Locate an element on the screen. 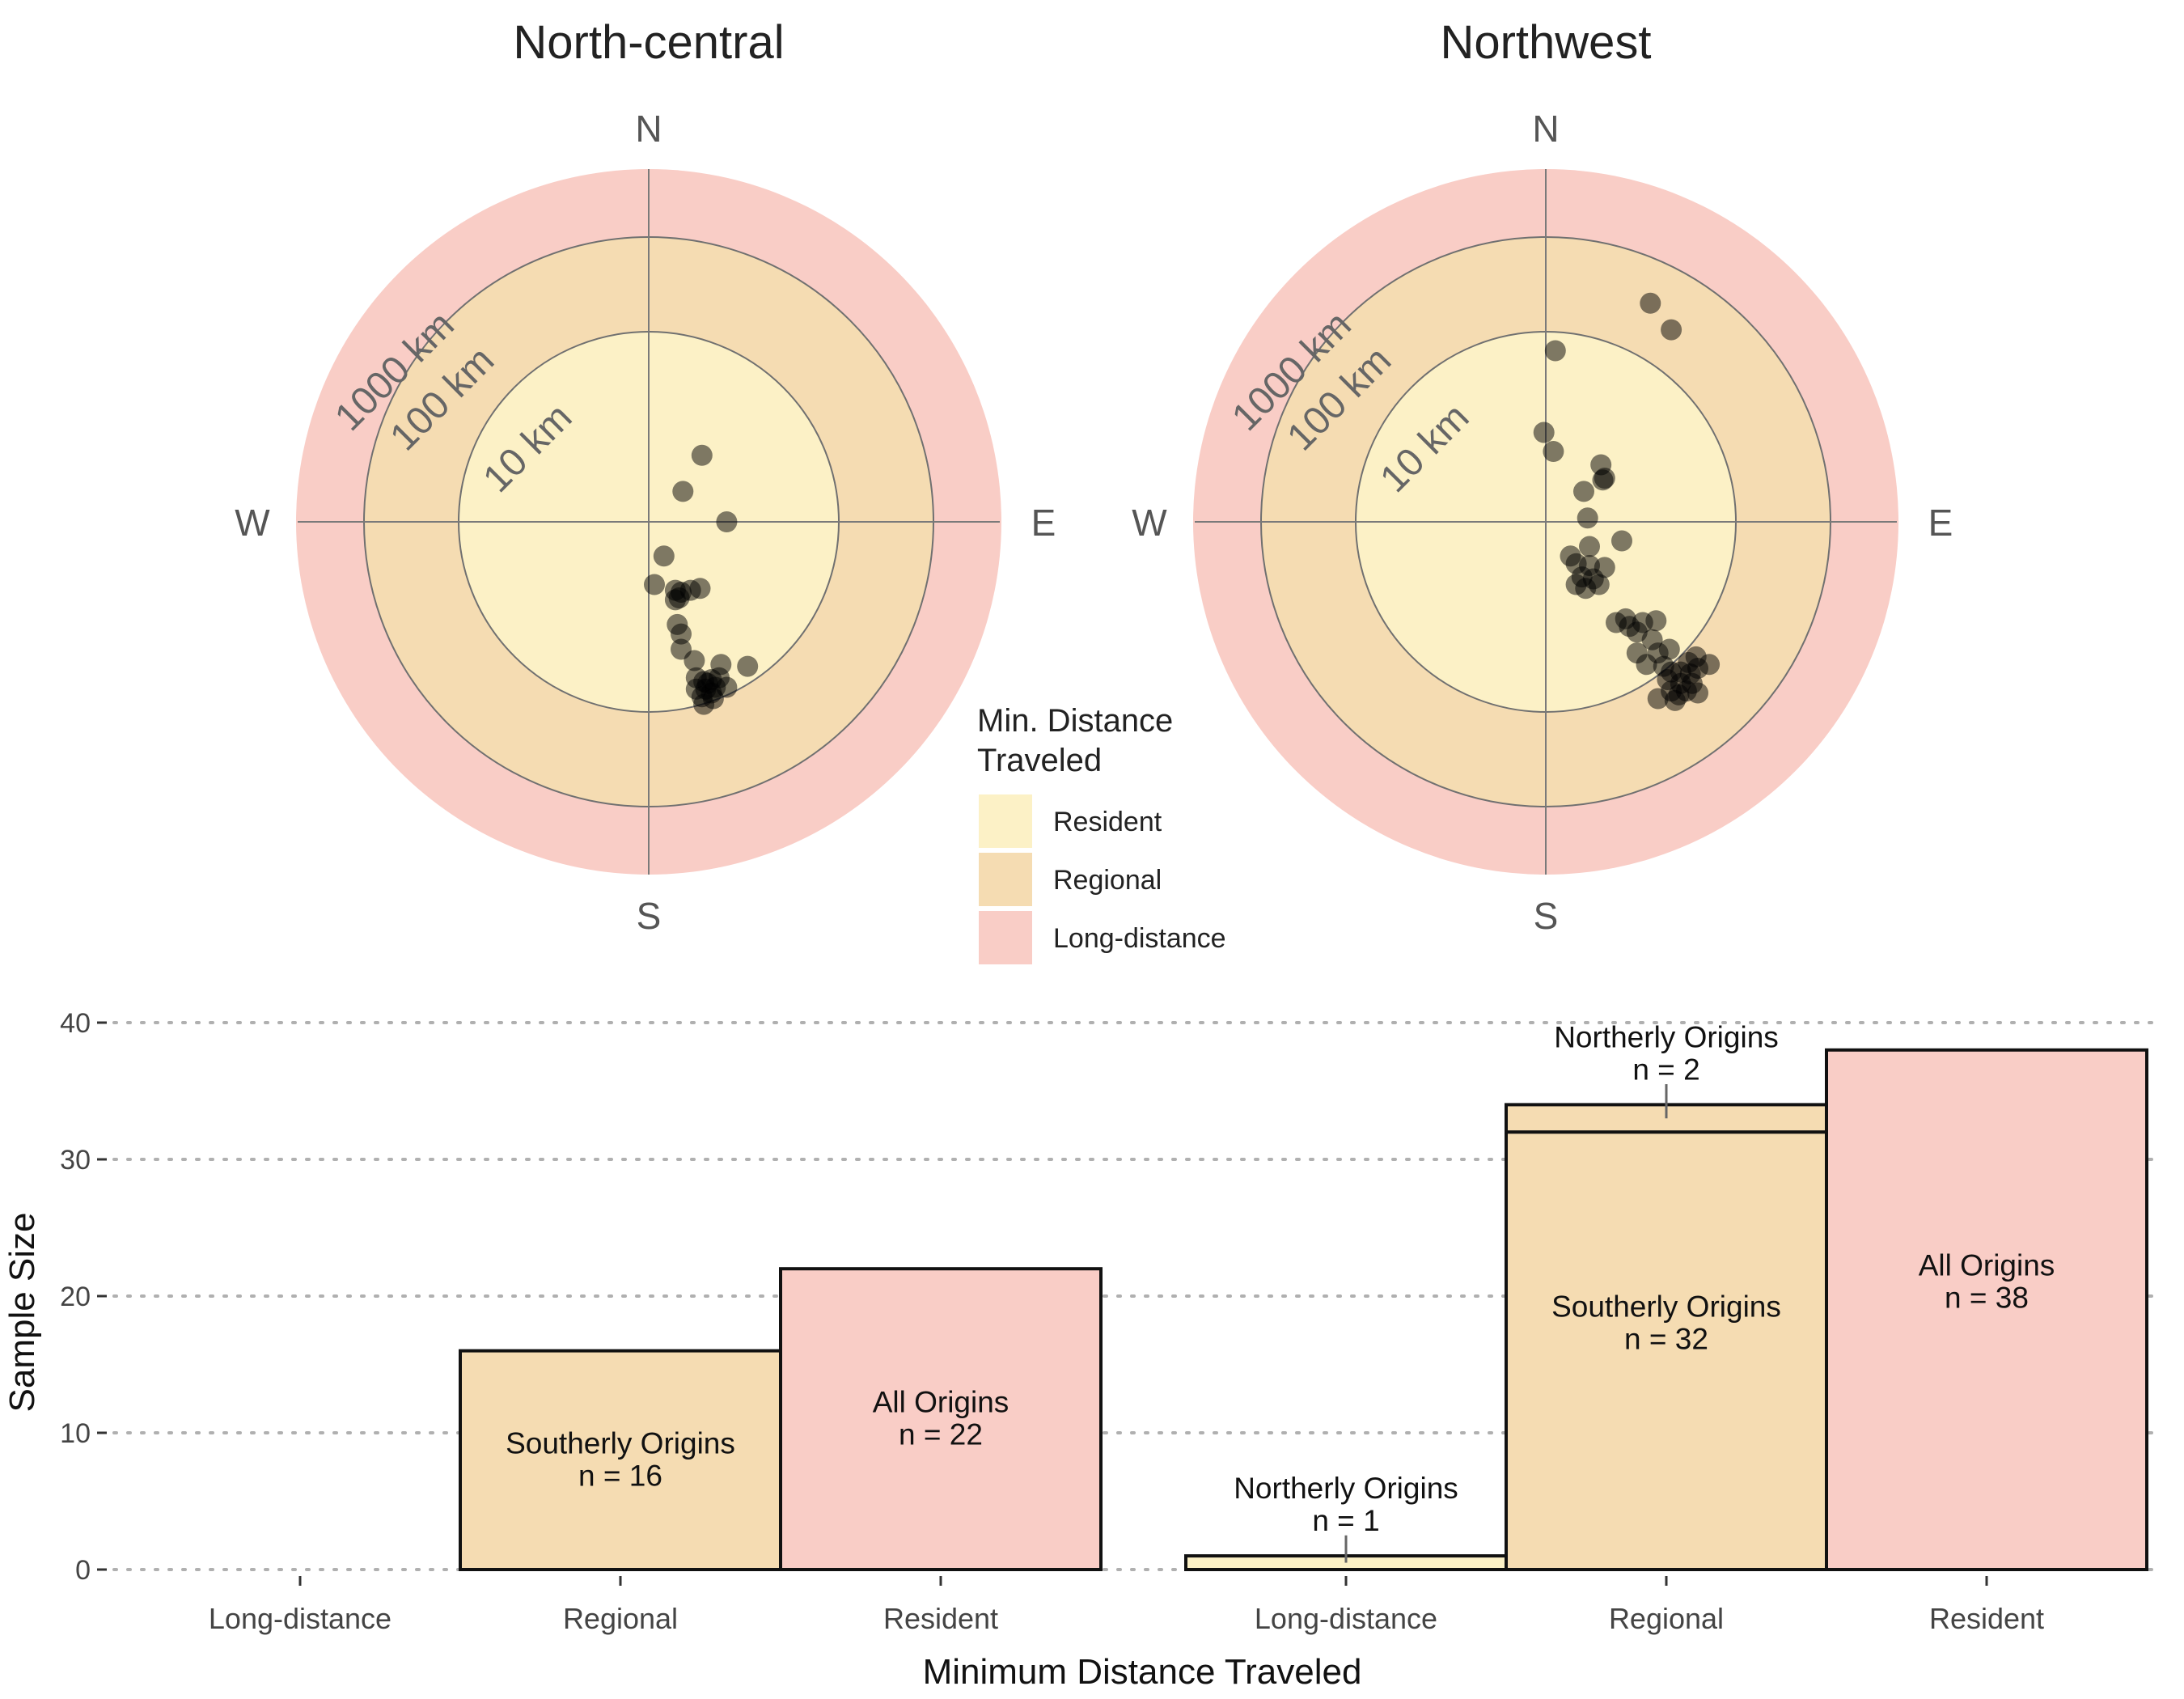 The width and height of the screenshot is (2184, 1699). polar-title: North-central is located at coordinates (648, 42).